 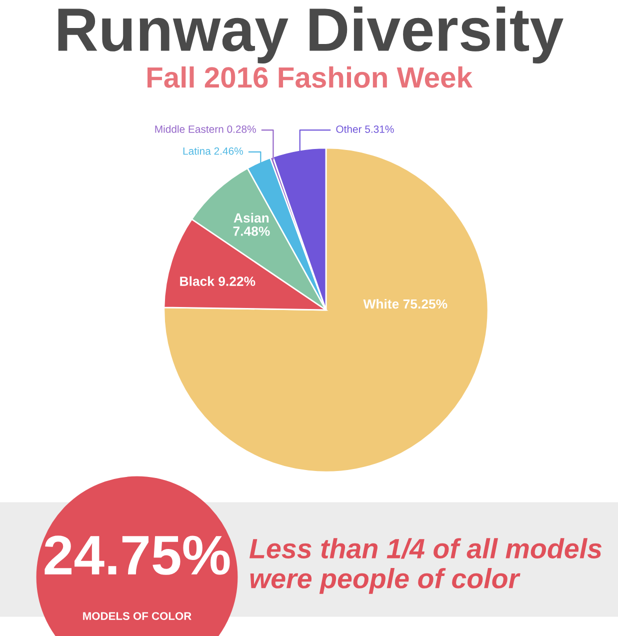 What do you see at coordinates (213, 151) in the screenshot?
I see `slice-label: Latina 2.46%` at bounding box center [213, 151].